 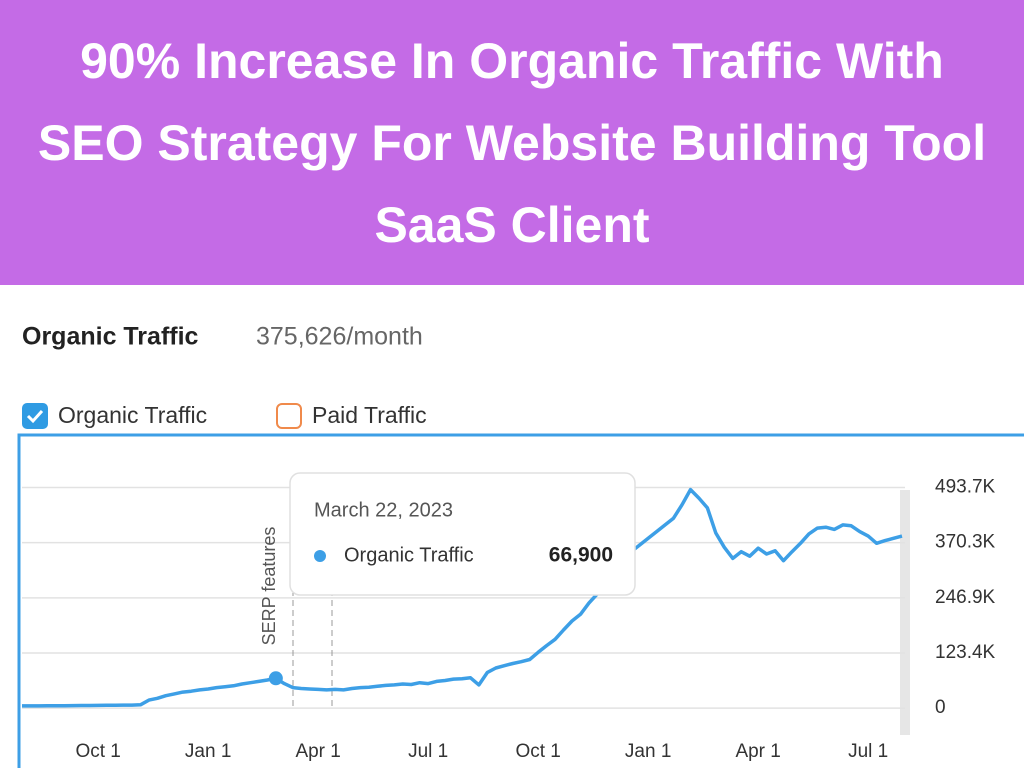 I want to click on tooltip-dot, so click(x=320, y=556).